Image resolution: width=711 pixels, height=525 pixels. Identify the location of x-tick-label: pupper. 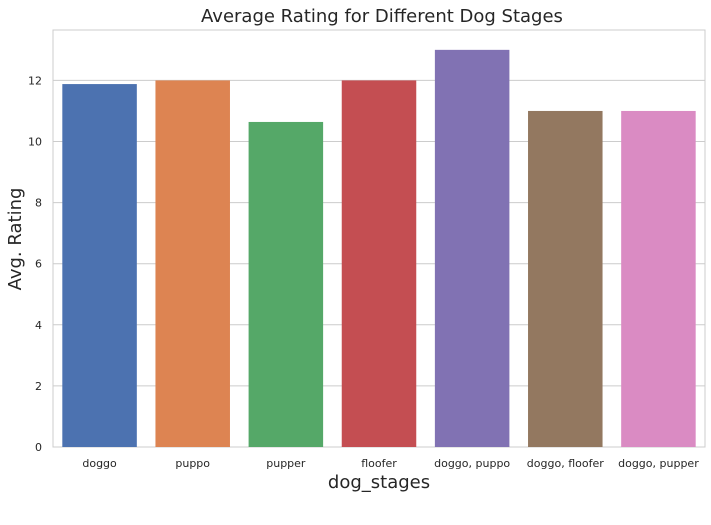
(286, 463).